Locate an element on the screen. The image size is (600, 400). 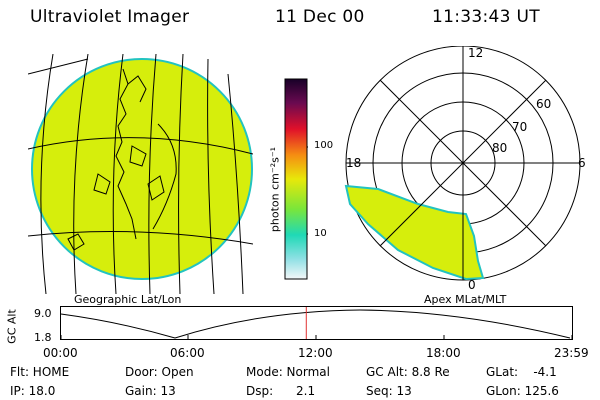
date-label: 11 Dec 00 is located at coordinates (320, 17).